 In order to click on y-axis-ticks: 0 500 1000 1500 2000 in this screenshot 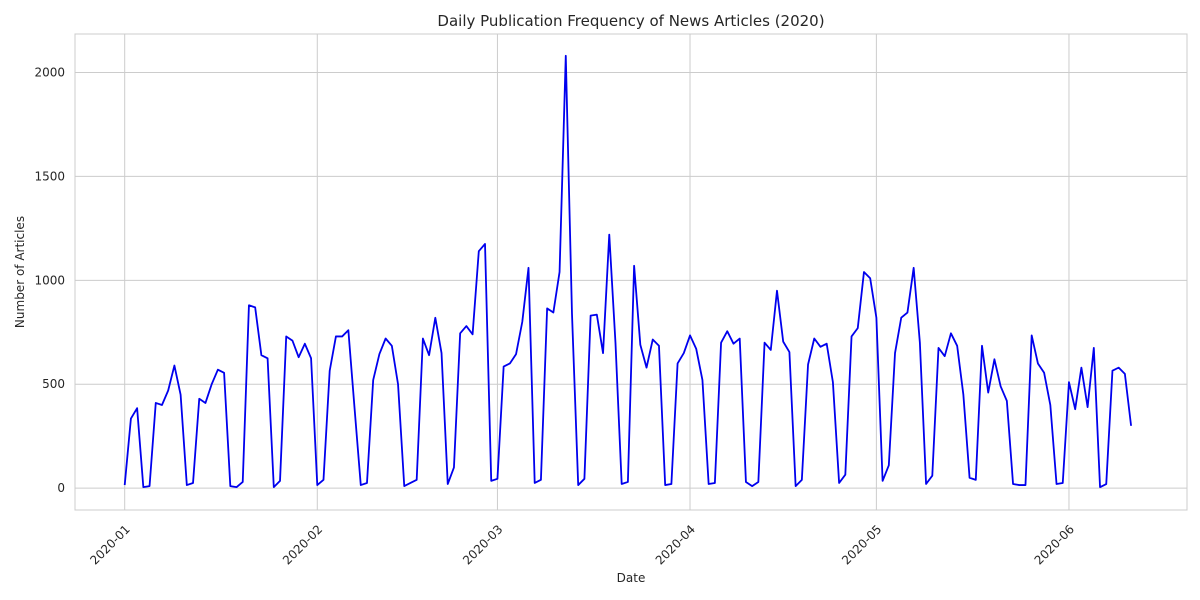, I will do `click(49, 280)`.